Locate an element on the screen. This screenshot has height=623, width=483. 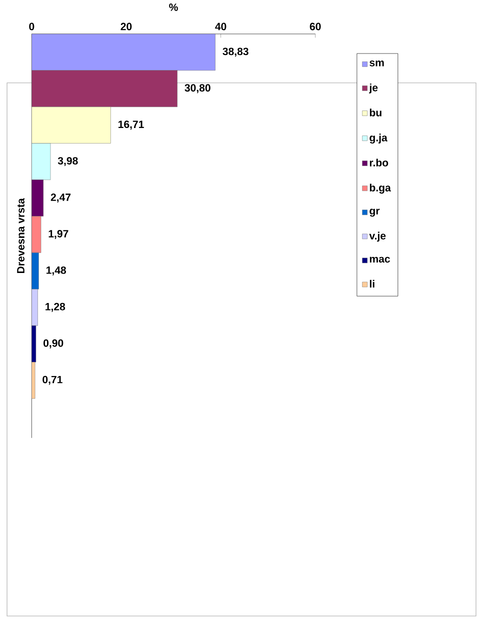
data-label: 1,48 is located at coordinates (56, 271).